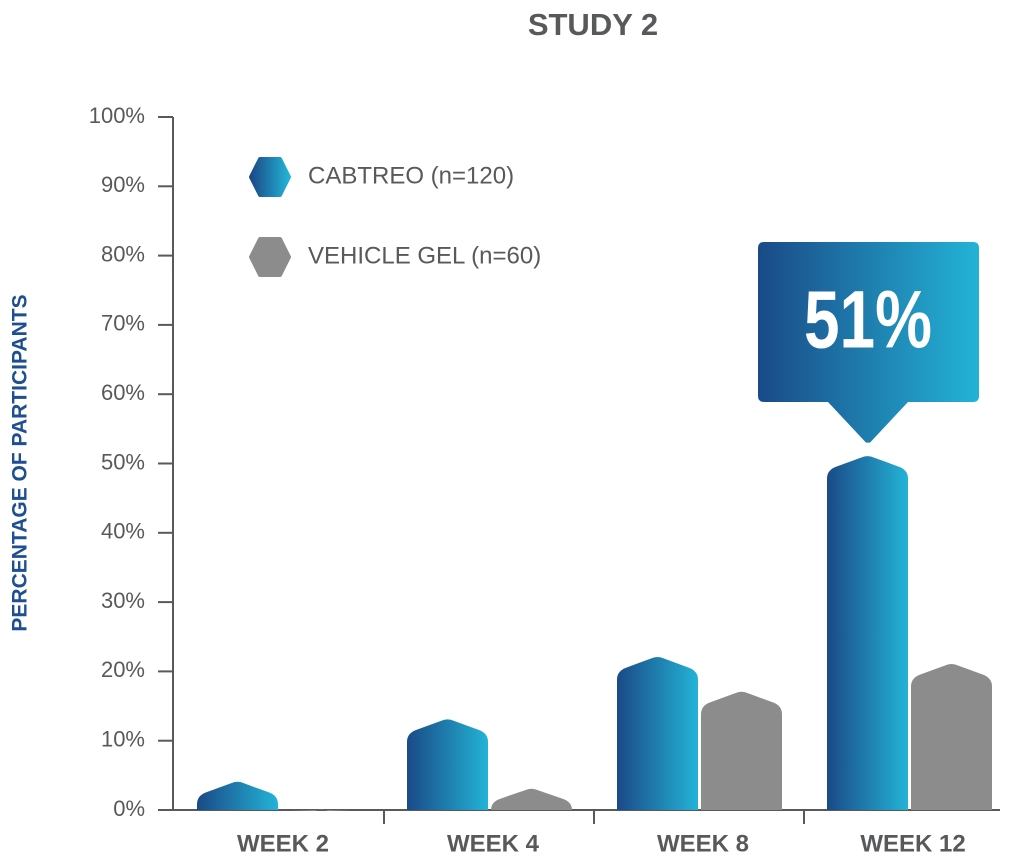 This screenshot has width=1016, height=867. I want to click on y-tick-label: 30%, so click(123, 600).